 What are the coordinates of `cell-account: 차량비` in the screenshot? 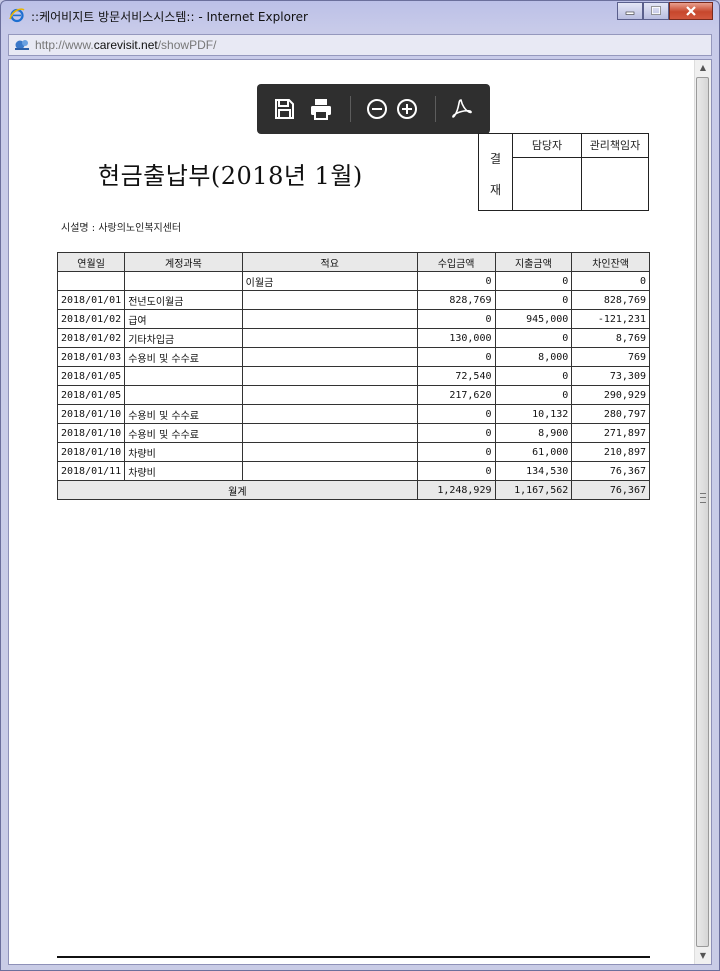 It's located at (183, 471).